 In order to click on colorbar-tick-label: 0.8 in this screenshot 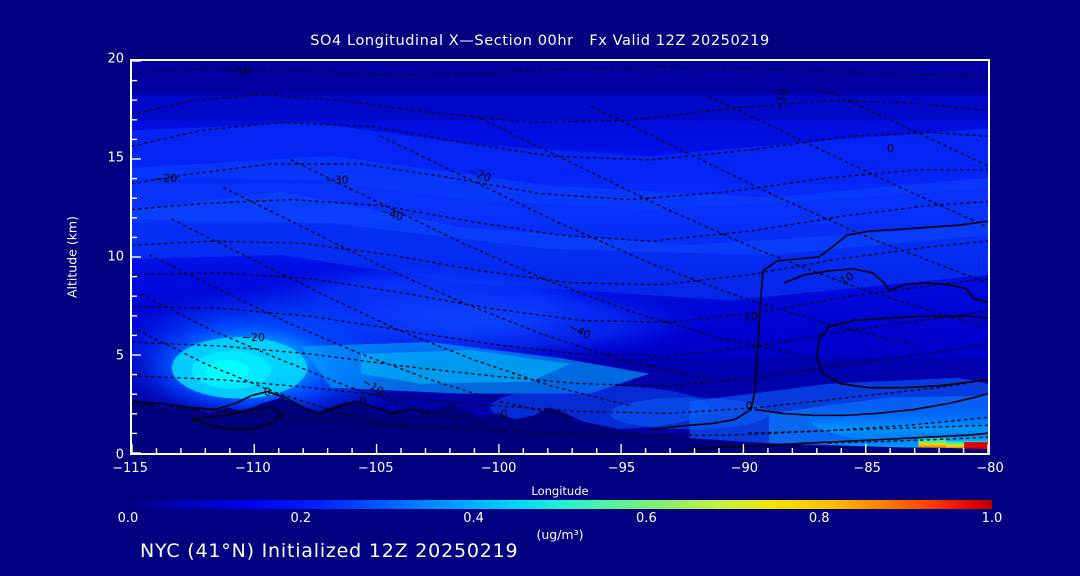, I will do `click(819, 518)`.